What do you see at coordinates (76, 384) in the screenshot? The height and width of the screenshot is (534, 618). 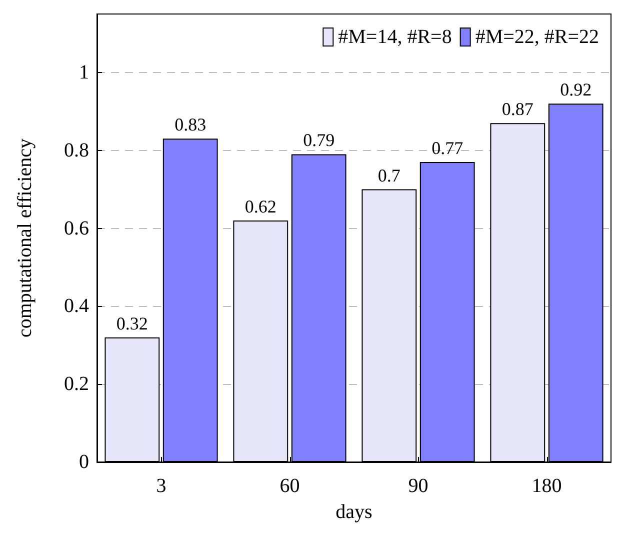 I see `y-tick-label: 0.2` at bounding box center [76, 384].